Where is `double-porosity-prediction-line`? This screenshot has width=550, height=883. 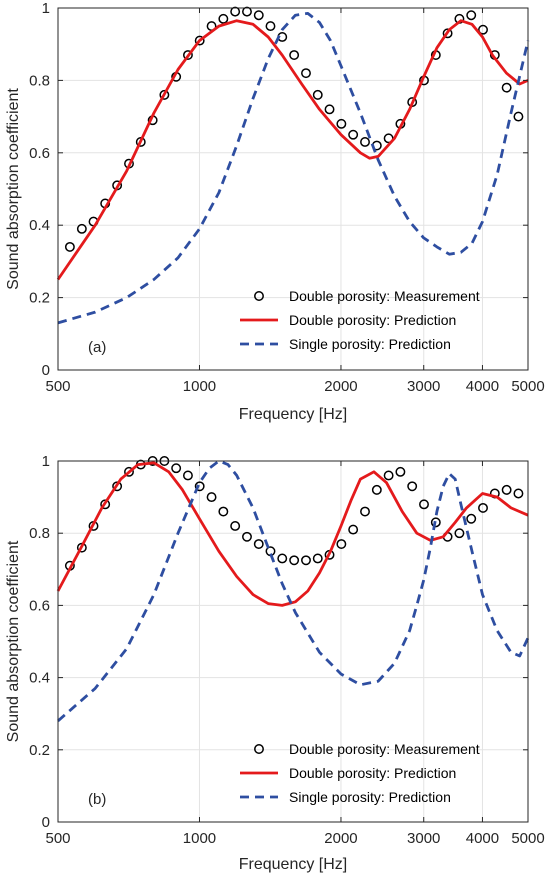 double-porosity-prediction-line is located at coordinates (292, 534).